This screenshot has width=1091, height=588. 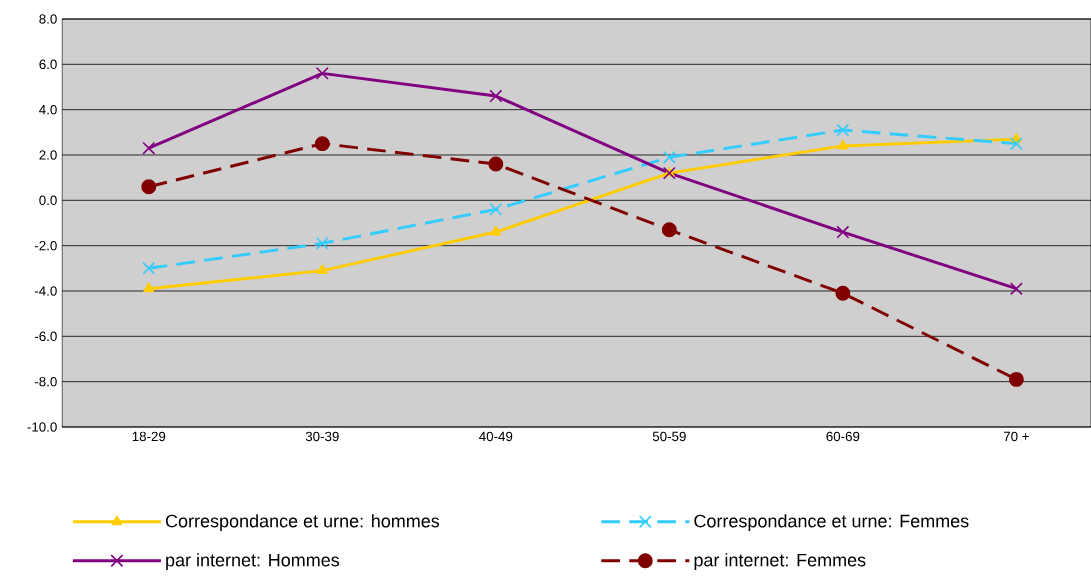 What do you see at coordinates (496, 436) in the screenshot?
I see `x-tick-label: 40-49` at bounding box center [496, 436].